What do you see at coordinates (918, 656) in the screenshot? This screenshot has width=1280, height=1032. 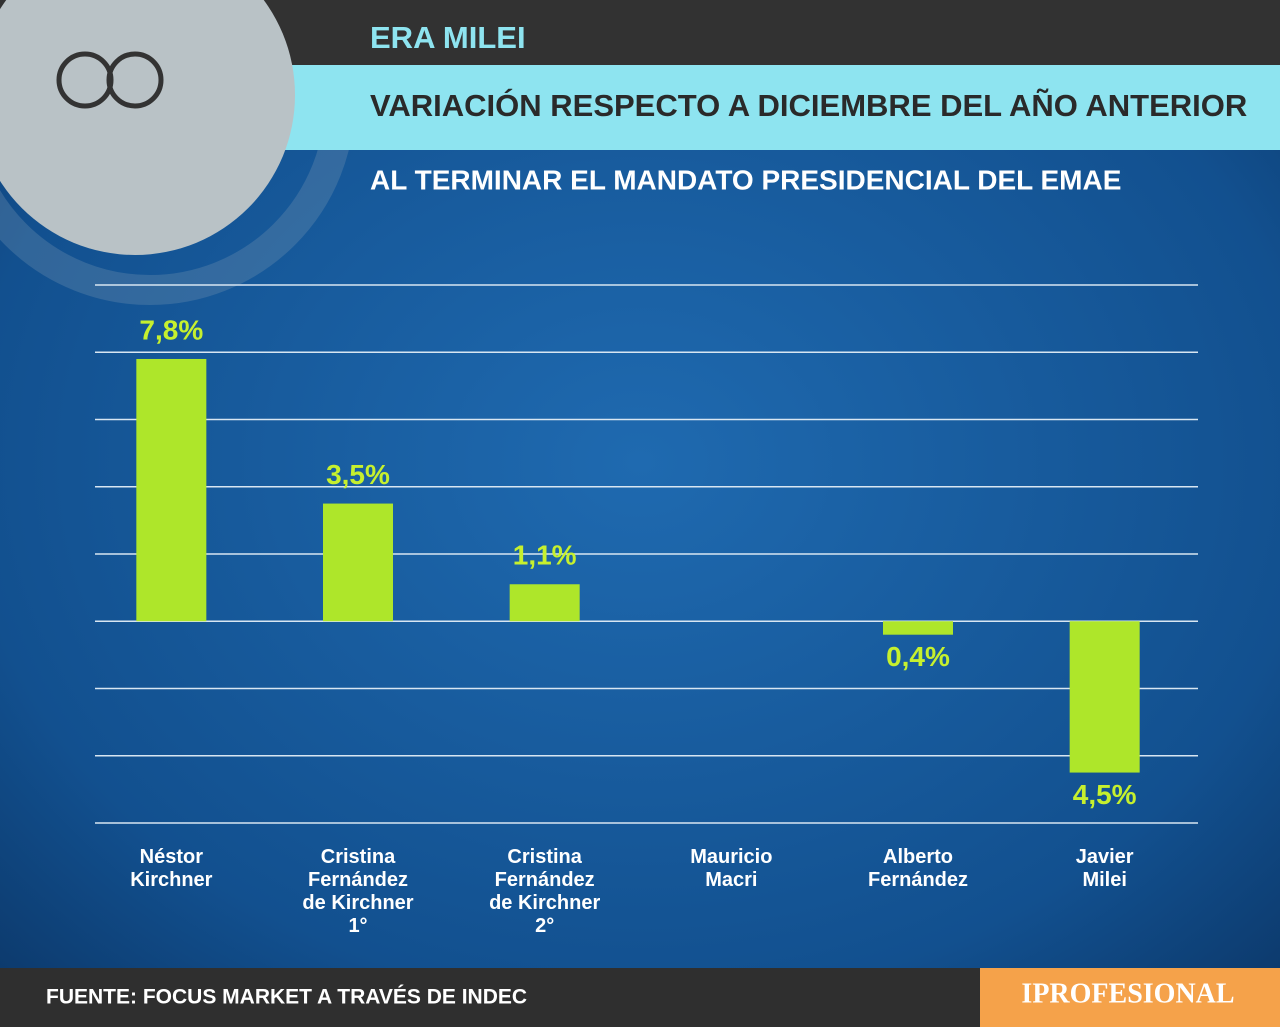 I see `value-label: 0,4%` at bounding box center [918, 656].